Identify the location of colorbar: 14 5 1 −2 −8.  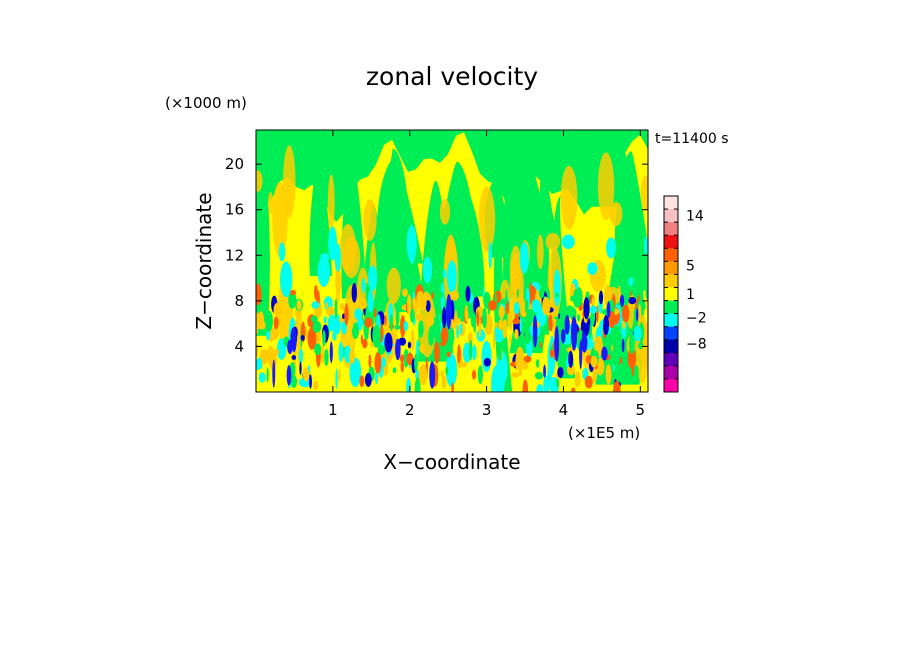
(685, 294).